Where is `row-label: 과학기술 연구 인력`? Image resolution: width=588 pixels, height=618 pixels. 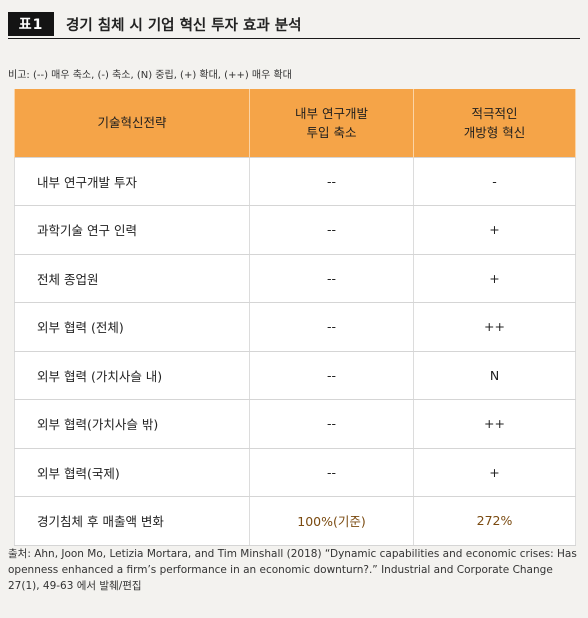 row-label: 과학기술 연구 인력 is located at coordinates (132, 230).